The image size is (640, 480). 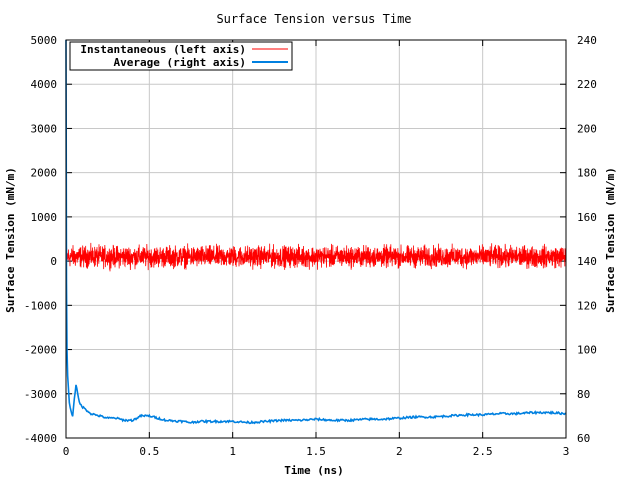 What do you see at coordinates (583, 394) in the screenshot?
I see `y-right-tick-label: 80` at bounding box center [583, 394].